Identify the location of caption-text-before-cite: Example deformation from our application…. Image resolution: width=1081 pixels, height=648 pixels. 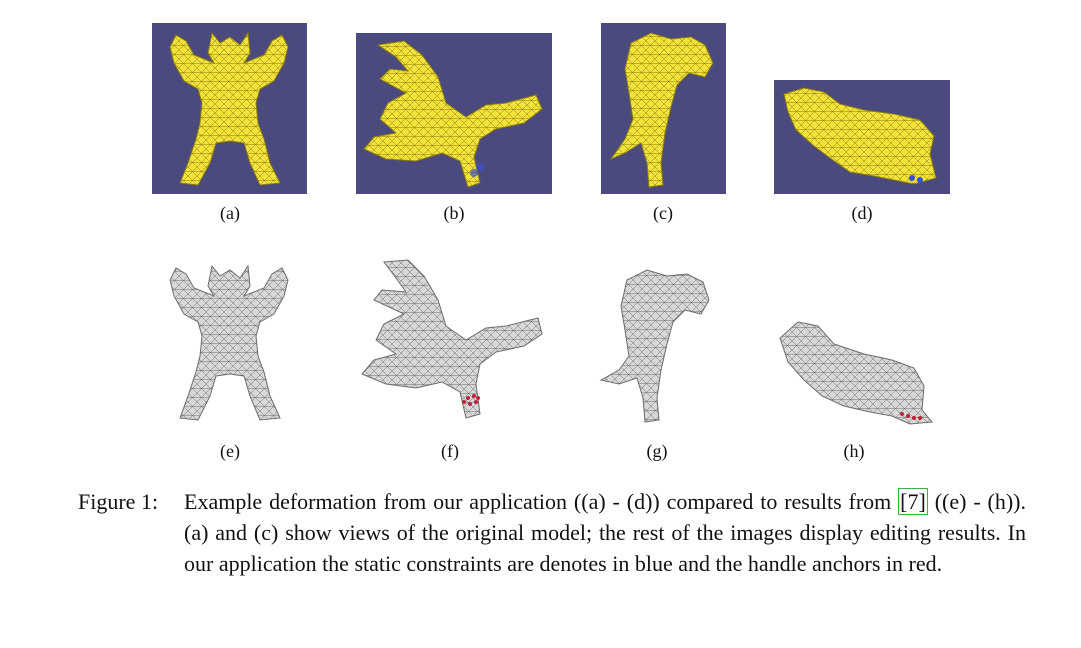
(538, 501).